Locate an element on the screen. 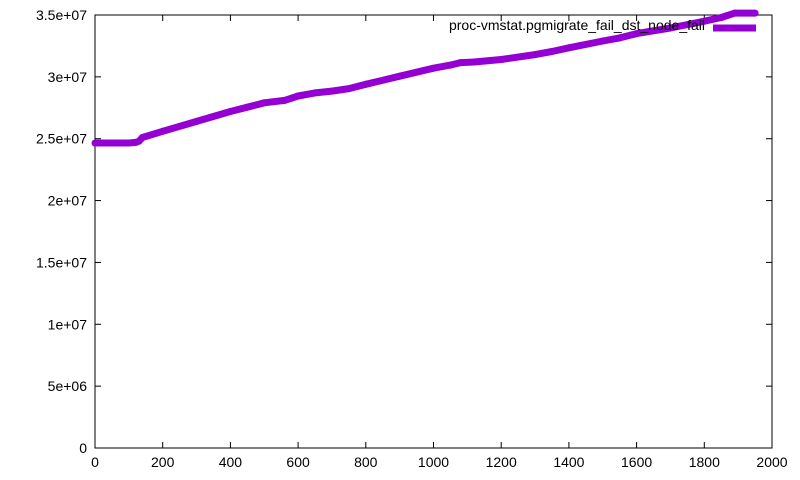 This screenshot has height=480, width=800. y-tick-label: 2.5e+07 is located at coordinates (61, 139).